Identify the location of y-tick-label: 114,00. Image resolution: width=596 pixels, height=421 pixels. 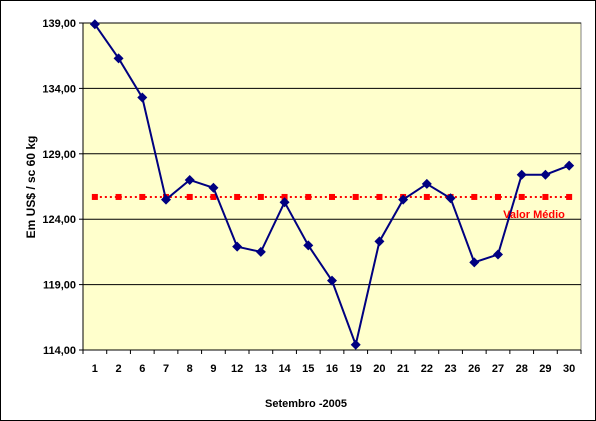
(59, 351).